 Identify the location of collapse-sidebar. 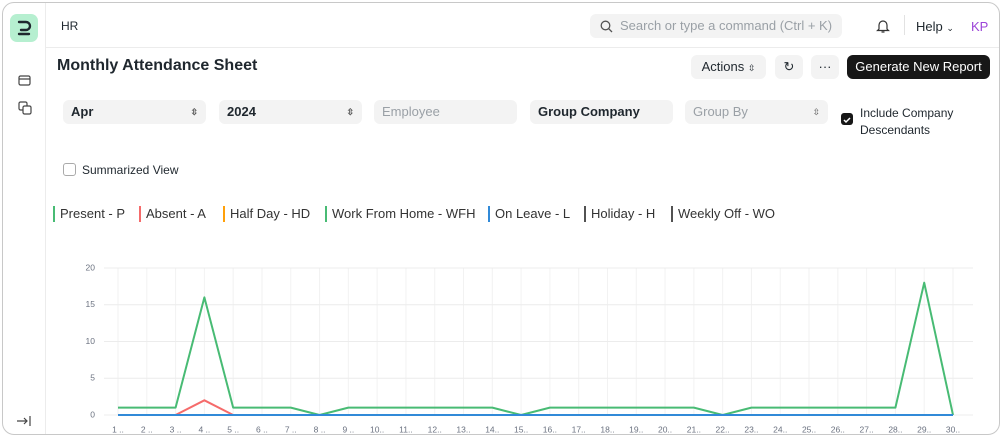
(24, 421).